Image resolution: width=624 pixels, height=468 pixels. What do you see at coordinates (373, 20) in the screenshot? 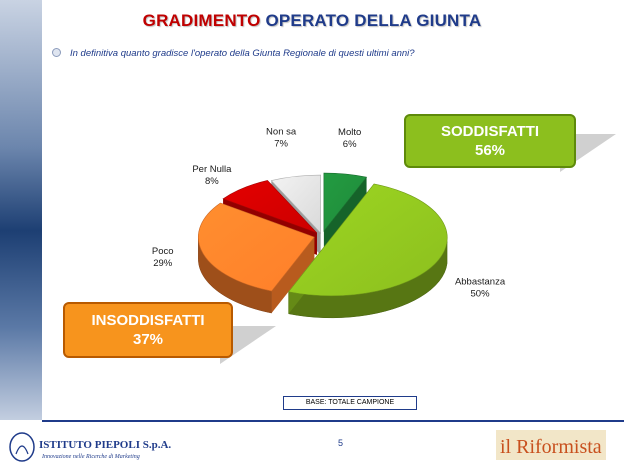
I see `title-part-2: OPERATO DELLA GIUNTA` at bounding box center [373, 20].